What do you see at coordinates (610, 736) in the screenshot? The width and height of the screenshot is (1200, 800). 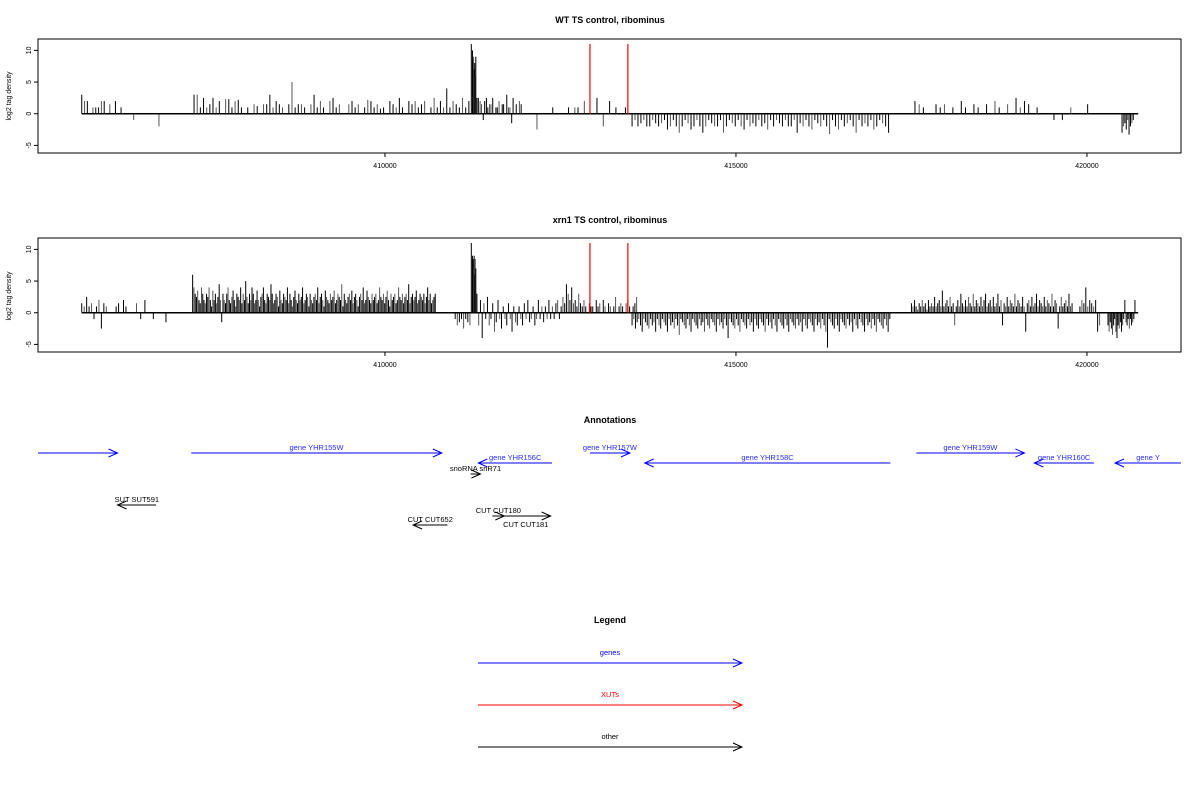 I see `legend-label: other` at bounding box center [610, 736].